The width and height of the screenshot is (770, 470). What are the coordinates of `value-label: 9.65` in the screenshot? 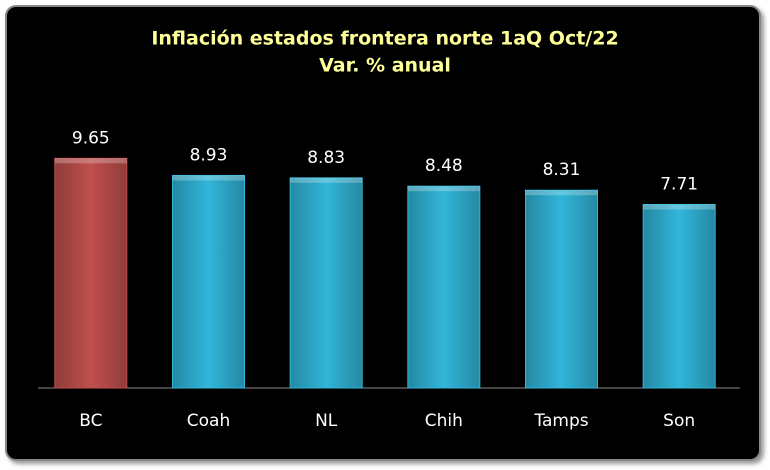 It's located at (91, 138).